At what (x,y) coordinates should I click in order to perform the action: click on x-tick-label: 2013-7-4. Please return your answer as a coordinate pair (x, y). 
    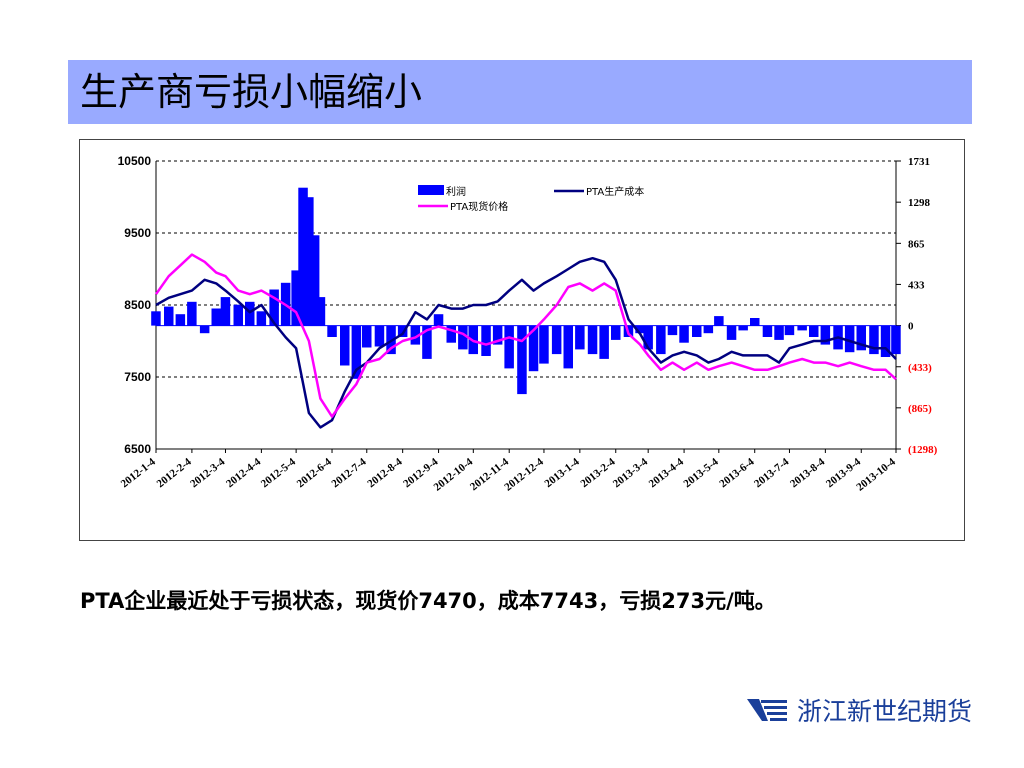
    Looking at the image, I should click on (772, 473).